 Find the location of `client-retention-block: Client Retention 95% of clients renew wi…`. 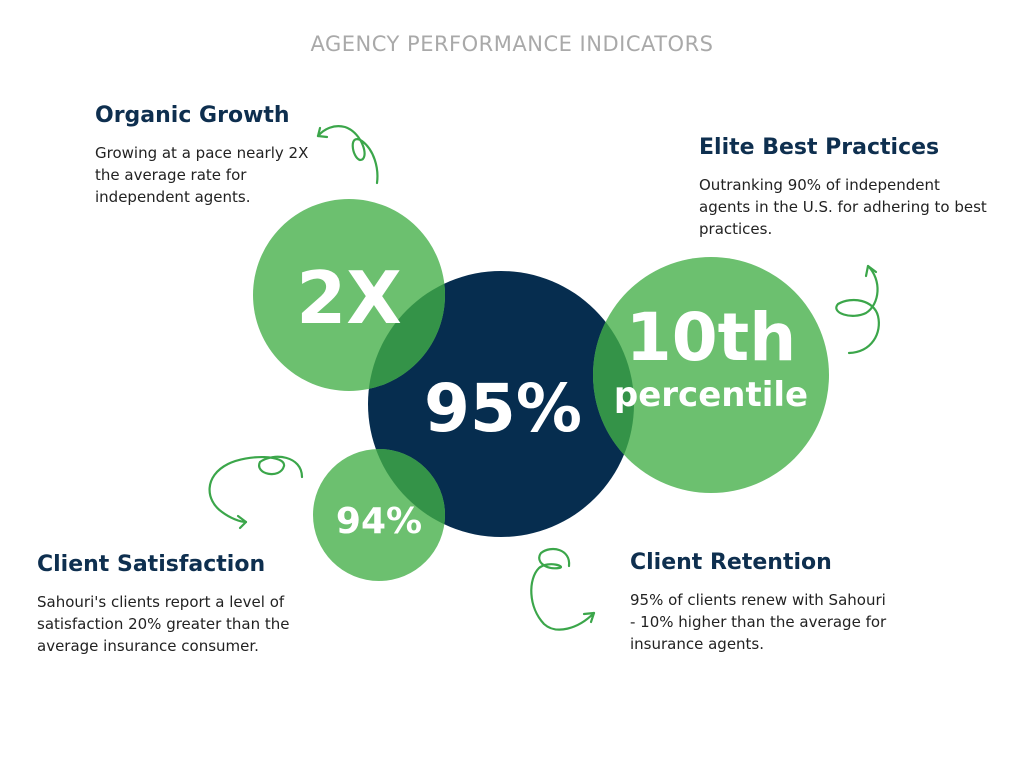

client-retention-block: Client Retention 95% of clients renew wi… is located at coordinates (760, 602).